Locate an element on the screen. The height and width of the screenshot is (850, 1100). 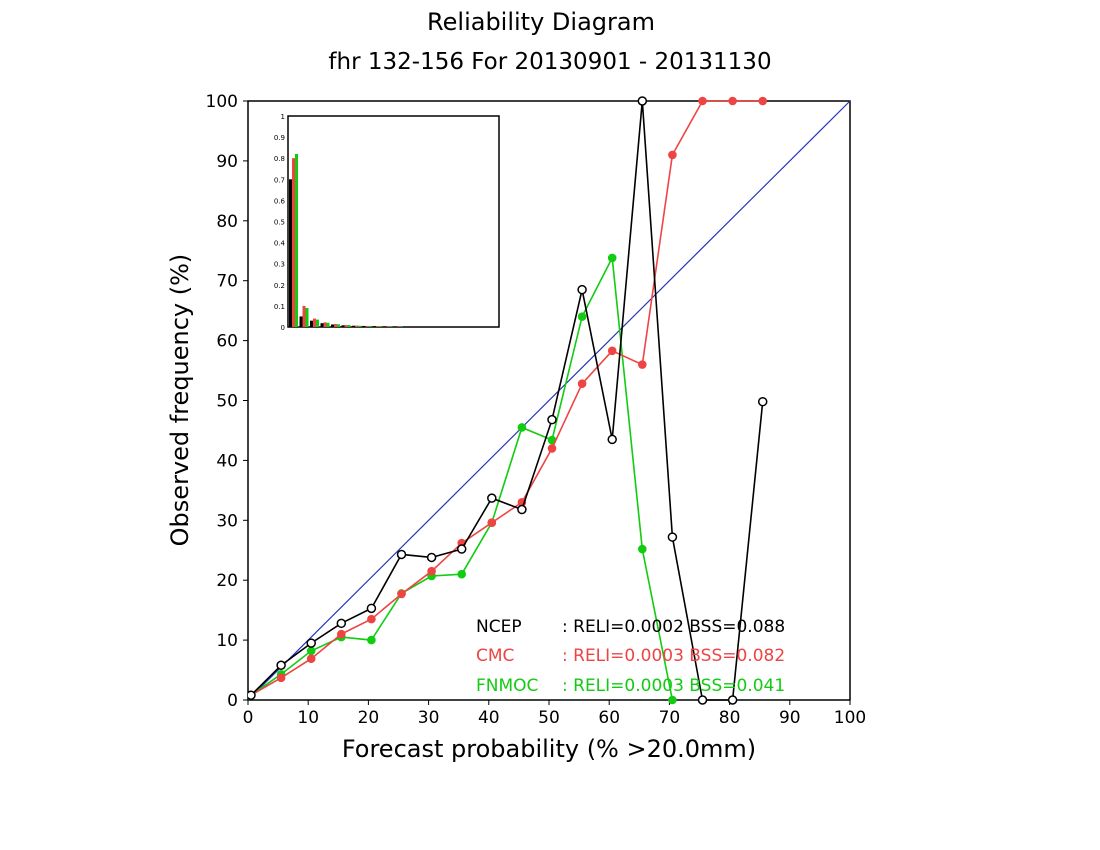
inset-y-tick-label: 0.5 is located at coordinates (279, 223).